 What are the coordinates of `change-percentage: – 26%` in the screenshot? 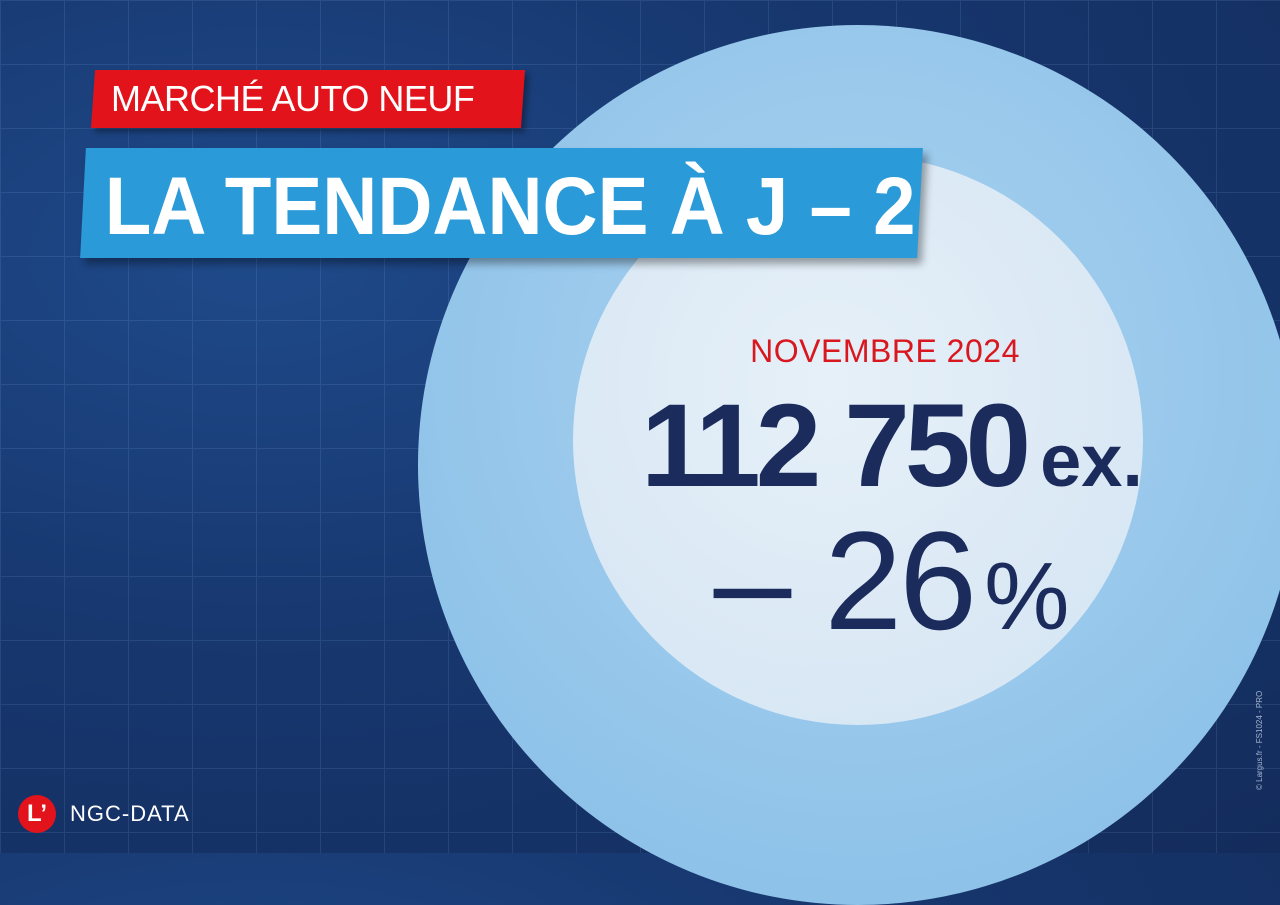 It's located at (890, 581).